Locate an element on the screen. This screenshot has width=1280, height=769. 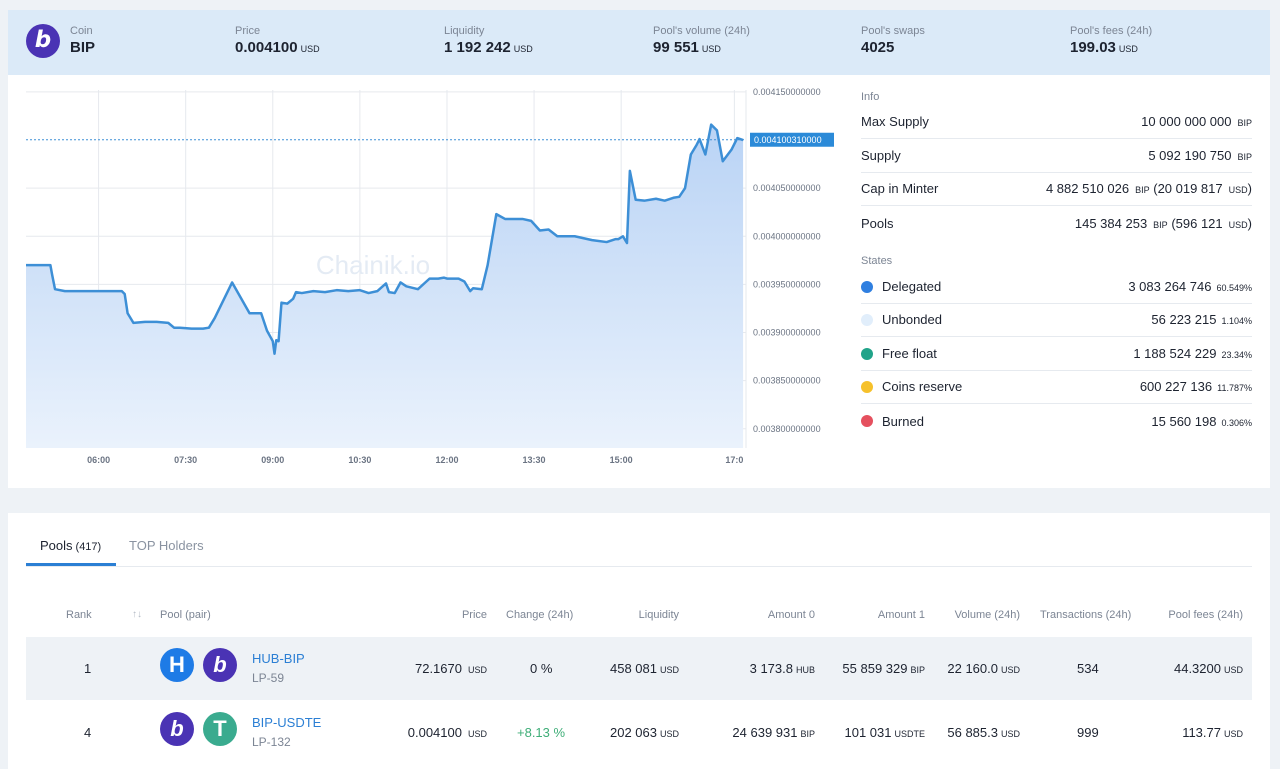
col-header-change: Change (24h) is located at coordinates (540, 615).